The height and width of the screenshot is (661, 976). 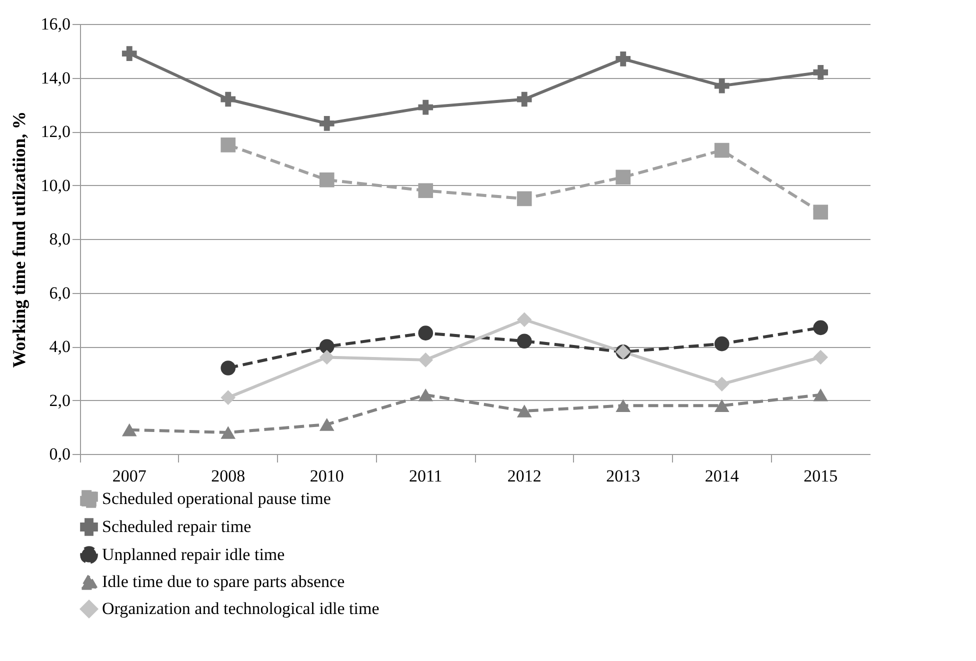 I want to click on x-tick-label: 2013, so click(x=623, y=476).